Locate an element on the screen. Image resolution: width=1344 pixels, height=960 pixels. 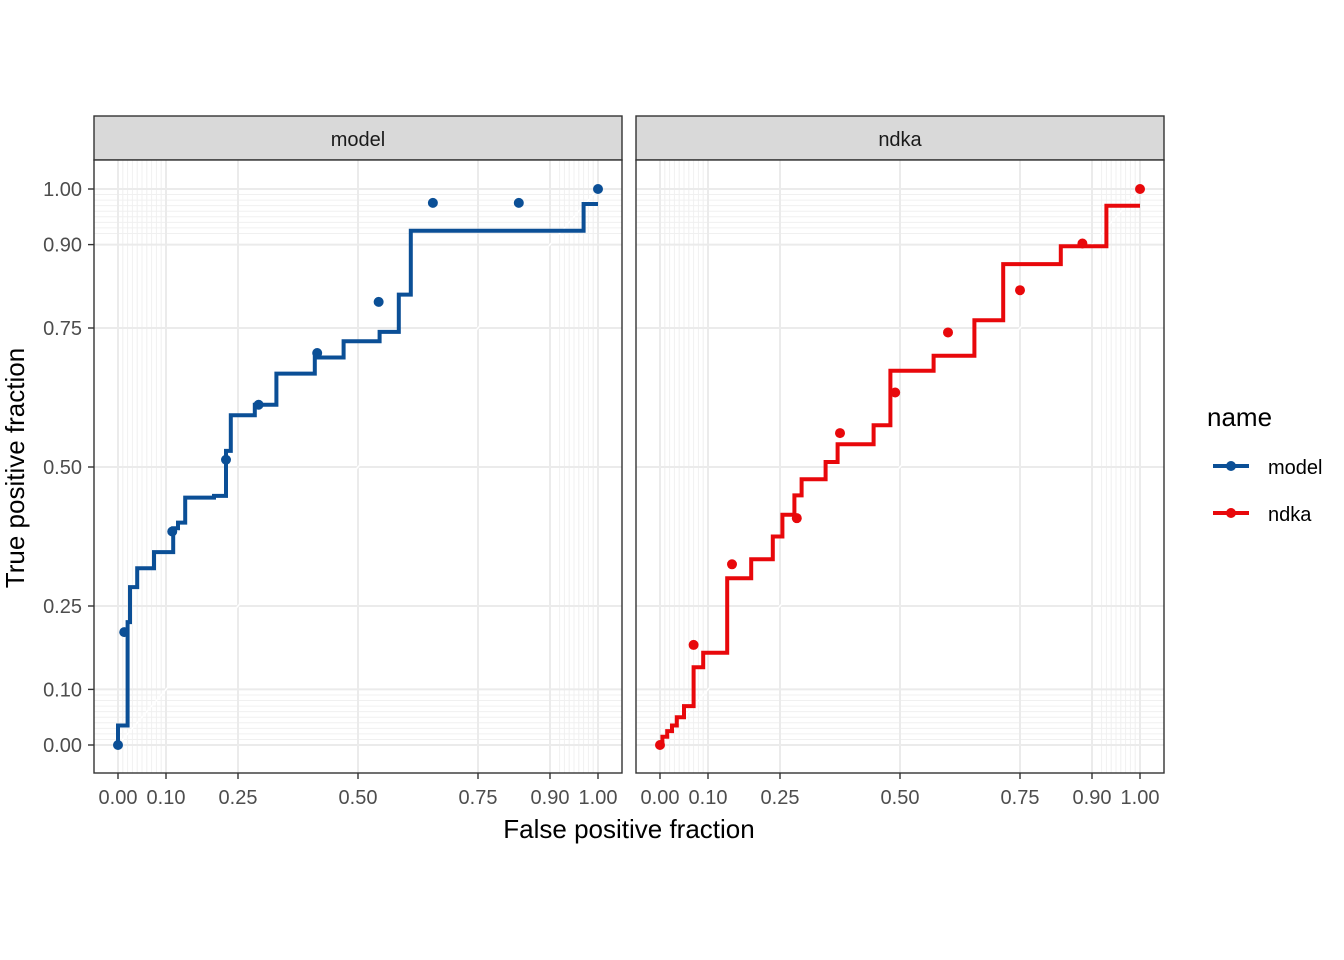
y-tick-label: 0.75 is located at coordinates (62, 329).